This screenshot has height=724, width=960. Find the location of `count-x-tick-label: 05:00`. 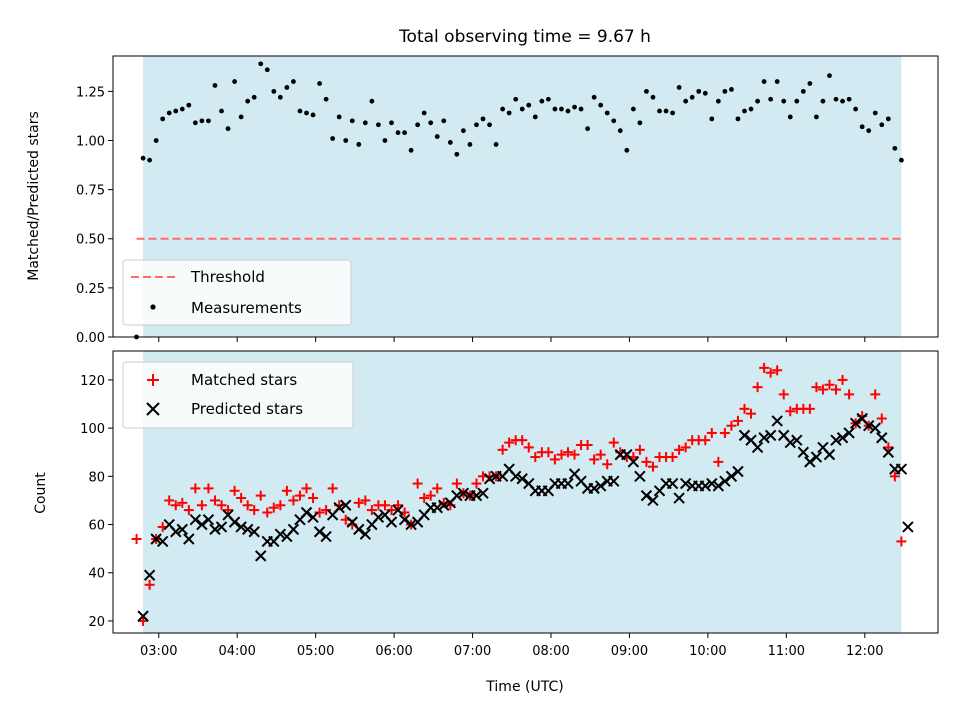

count-x-tick-label: 05:00 is located at coordinates (315, 651).